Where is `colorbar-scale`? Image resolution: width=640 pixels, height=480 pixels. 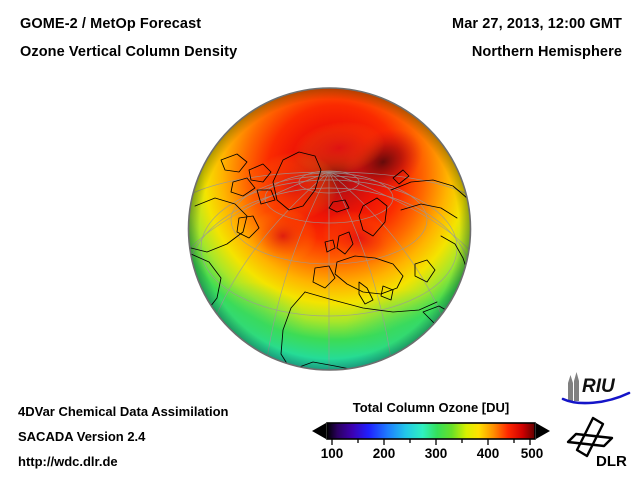 colorbar-scale is located at coordinates (431, 433).